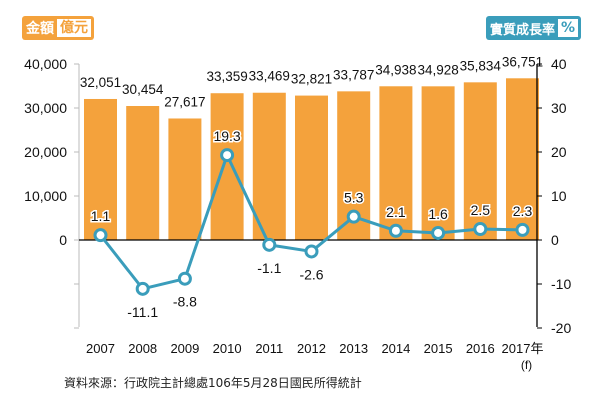 This screenshot has height=400, width=600. What do you see at coordinates (100, 169) in the screenshot?
I see `bar-2007` at bounding box center [100, 169].